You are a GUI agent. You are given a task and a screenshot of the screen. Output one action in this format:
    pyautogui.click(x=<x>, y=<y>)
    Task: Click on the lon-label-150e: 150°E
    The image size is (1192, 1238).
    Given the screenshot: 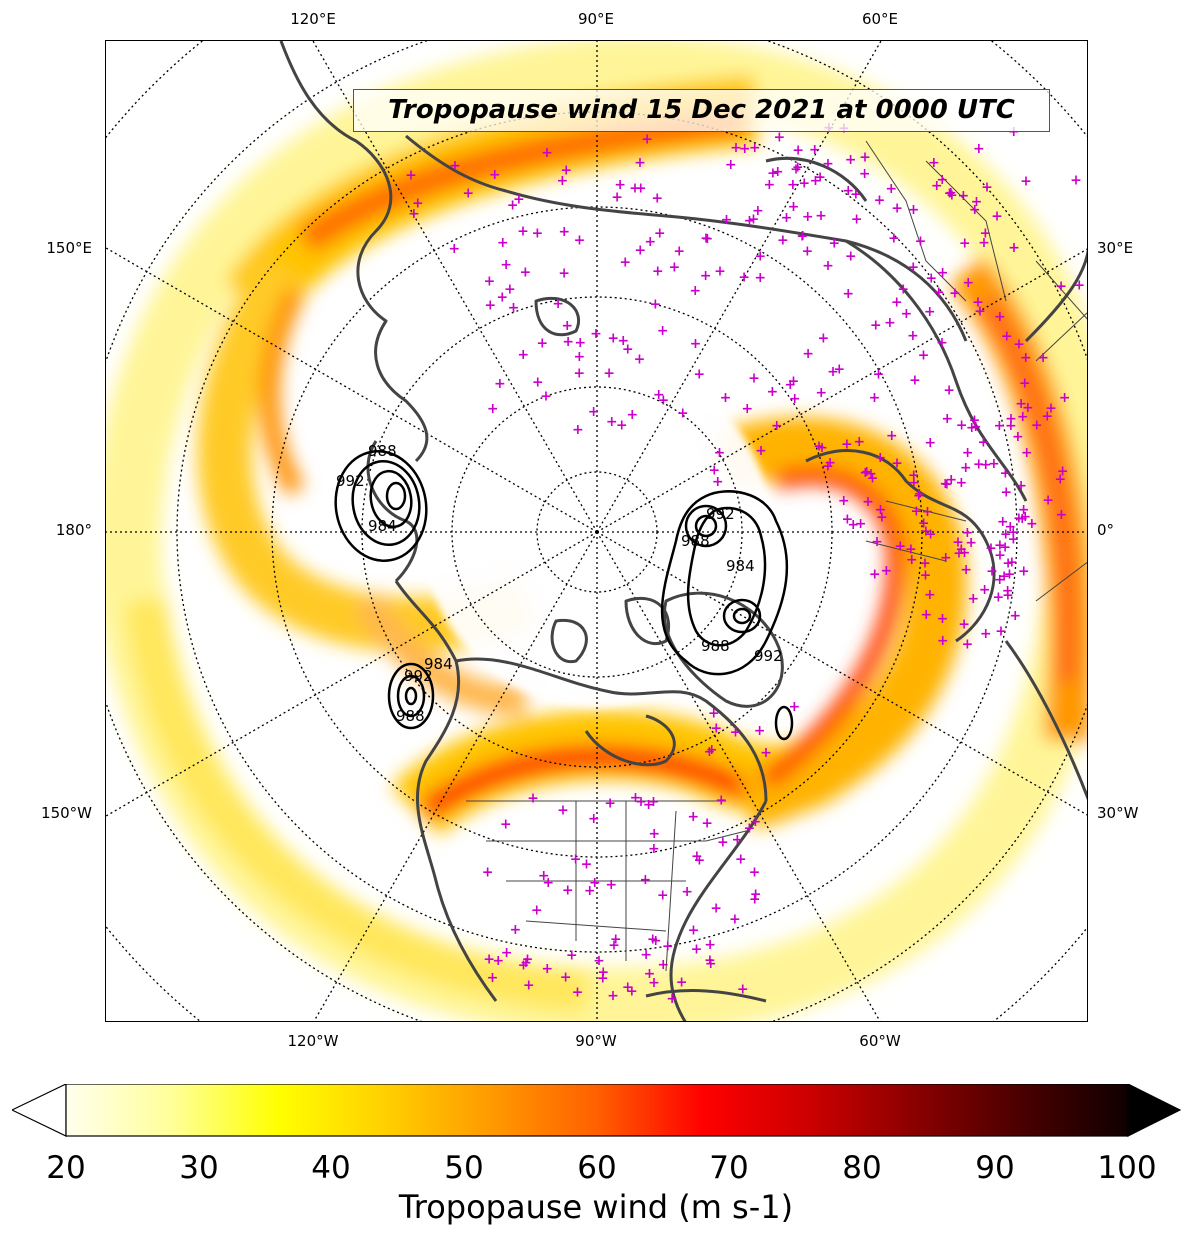 What is the action you would take?
    pyautogui.click(x=69, y=248)
    